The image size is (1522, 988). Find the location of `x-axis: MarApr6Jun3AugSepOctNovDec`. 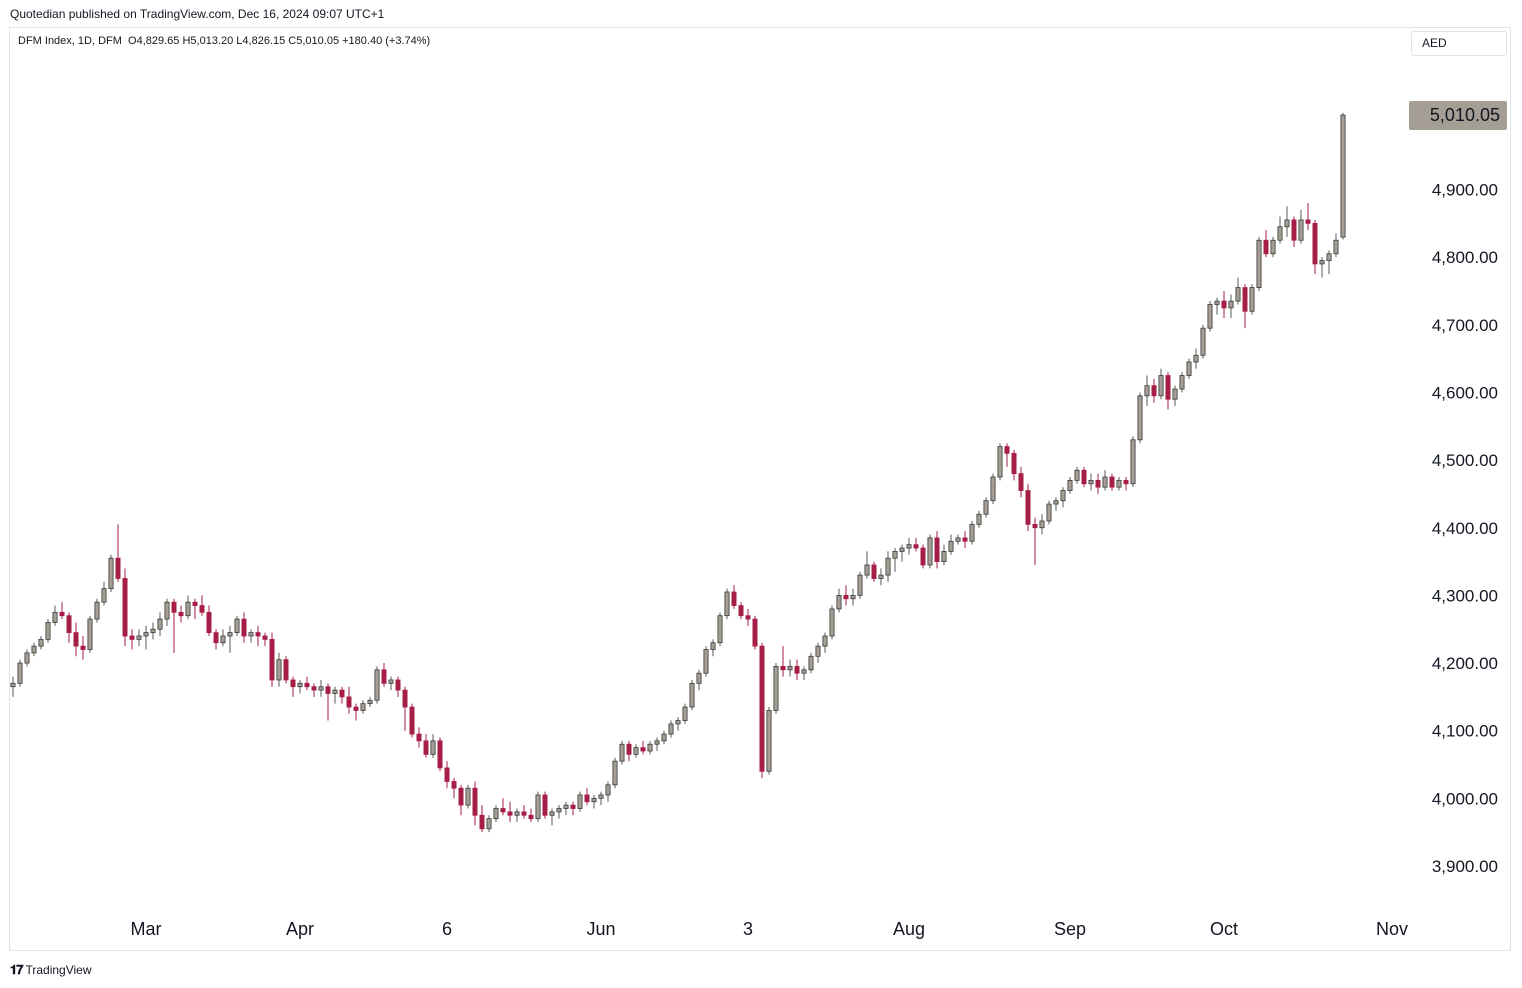

x-axis: MarApr6Jun3AugSepOctNovDec is located at coordinates (770, 929).